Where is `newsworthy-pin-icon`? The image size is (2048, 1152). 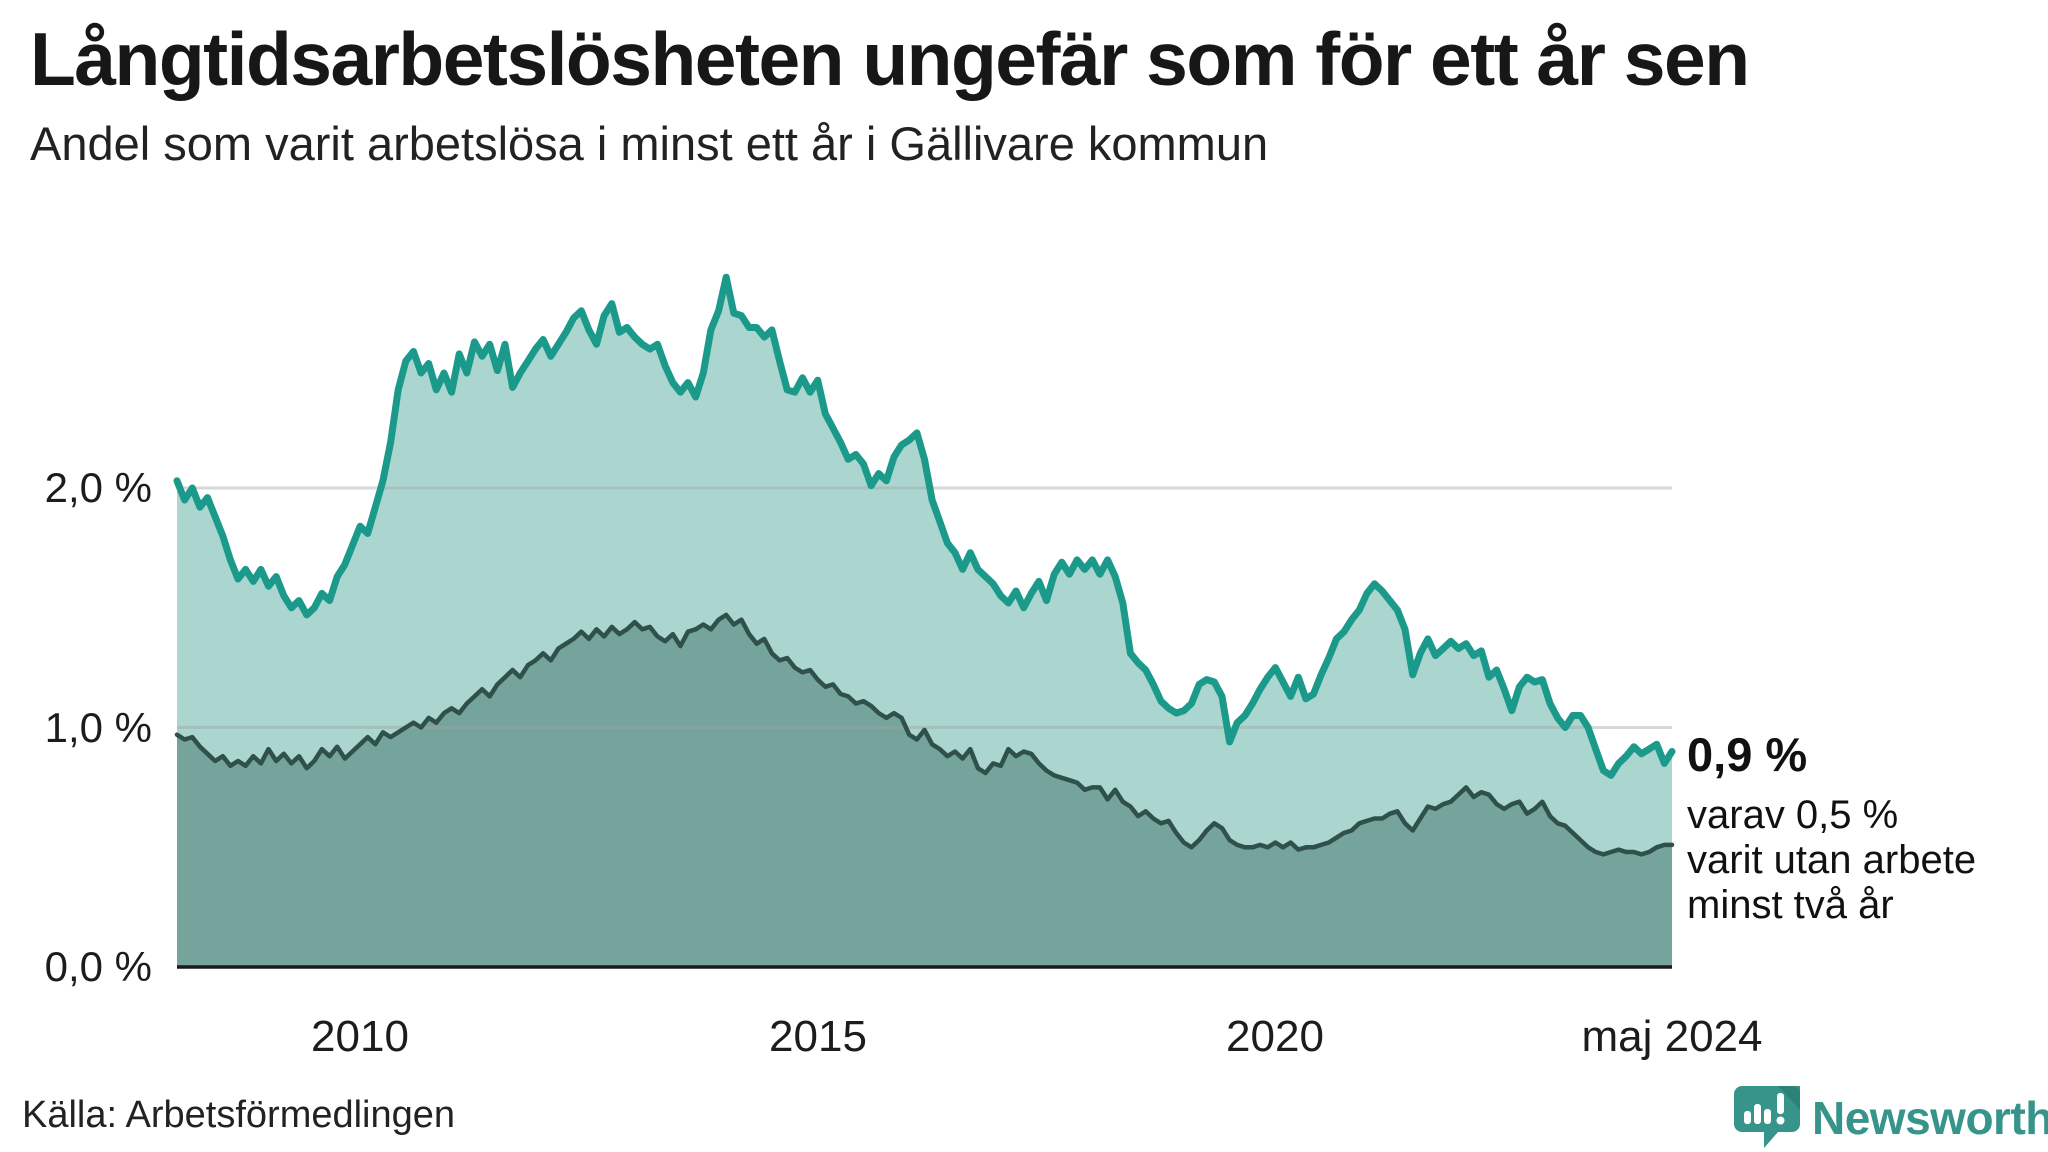 newsworthy-pin-icon is located at coordinates (1767, 1117).